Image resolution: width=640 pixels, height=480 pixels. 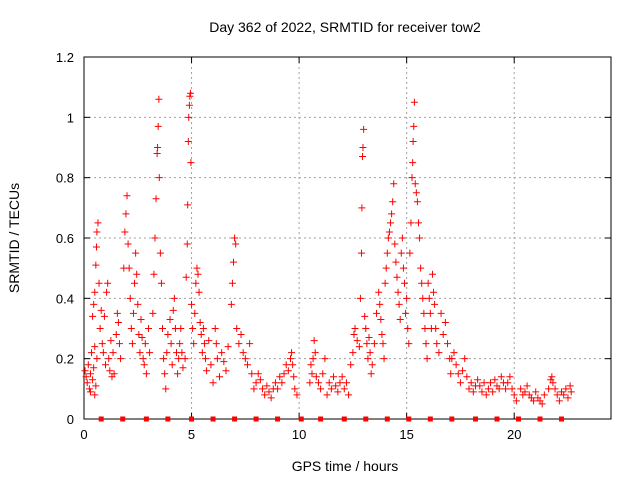 I want to click on y-axis-label: SRMTID / TECUs, so click(x=14, y=238).